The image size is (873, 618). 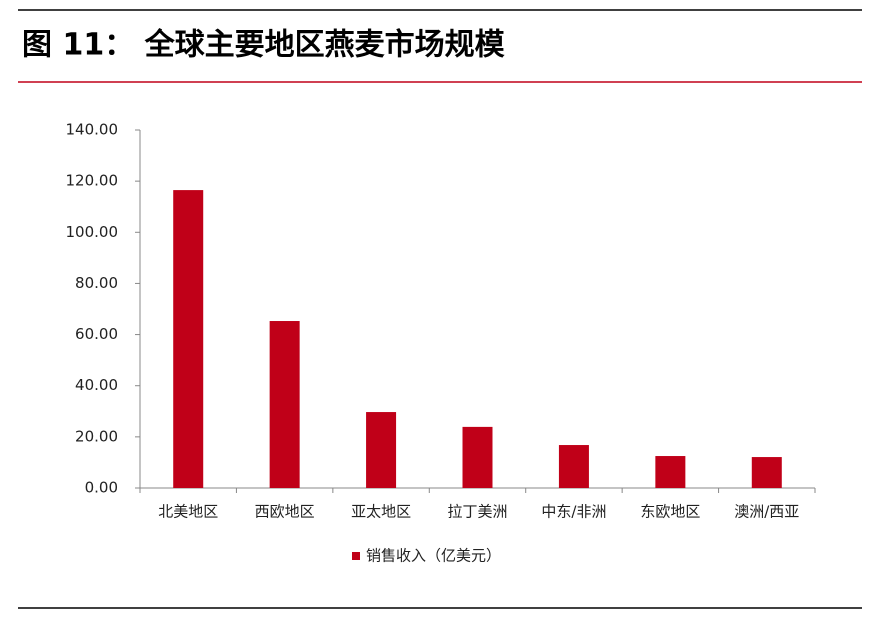 What do you see at coordinates (92, 232) in the screenshot?
I see `y-tick-label: 100.00` at bounding box center [92, 232].